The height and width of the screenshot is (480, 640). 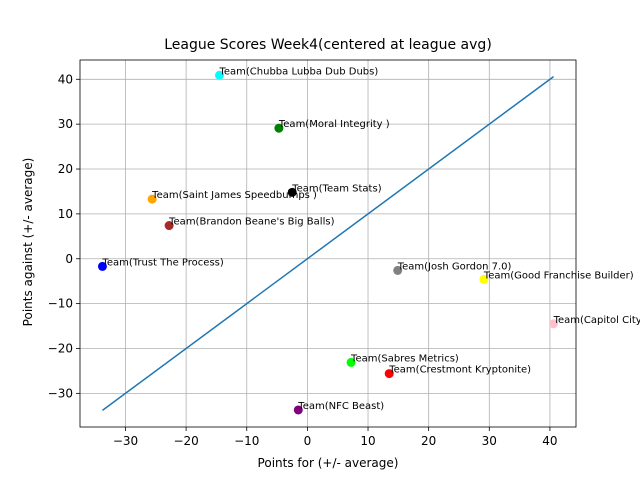 What do you see at coordinates (60, 348) in the screenshot?
I see `y-tick-label: −20` at bounding box center [60, 348].